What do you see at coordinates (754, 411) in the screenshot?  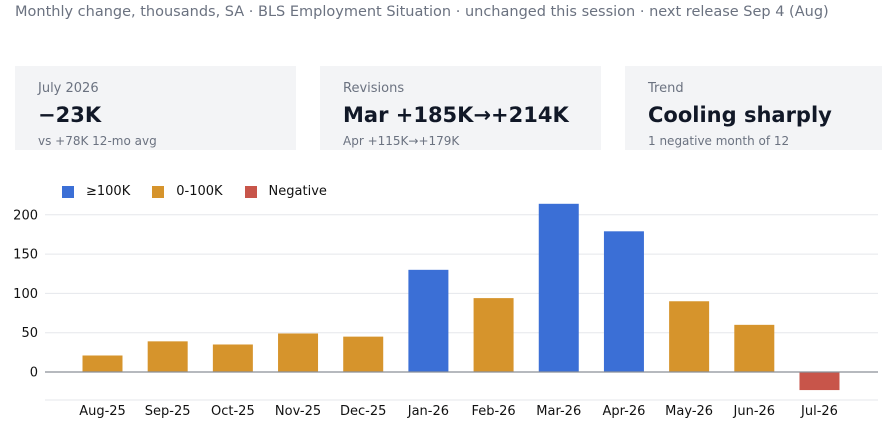 I see `x-tick-label: Jun-26` at bounding box center [754, 411].